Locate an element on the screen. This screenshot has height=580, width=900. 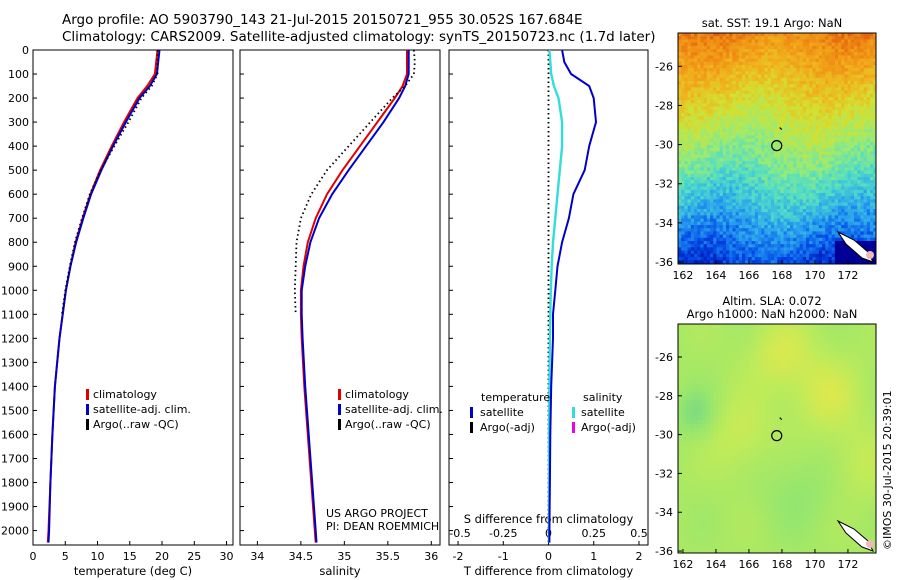
sla-map-field is located at coordinates (777, 438).